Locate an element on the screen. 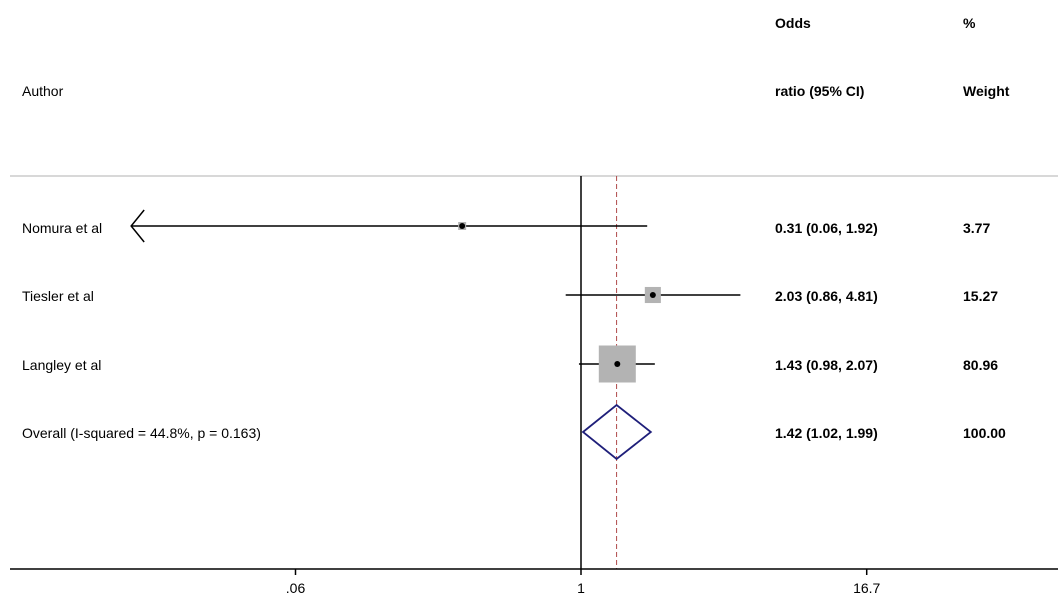 The height and width of the screenshot is (601, 1058). overall-ci-text: 1.42 (1.02, 1.99) is located at coordinates (826, 433).